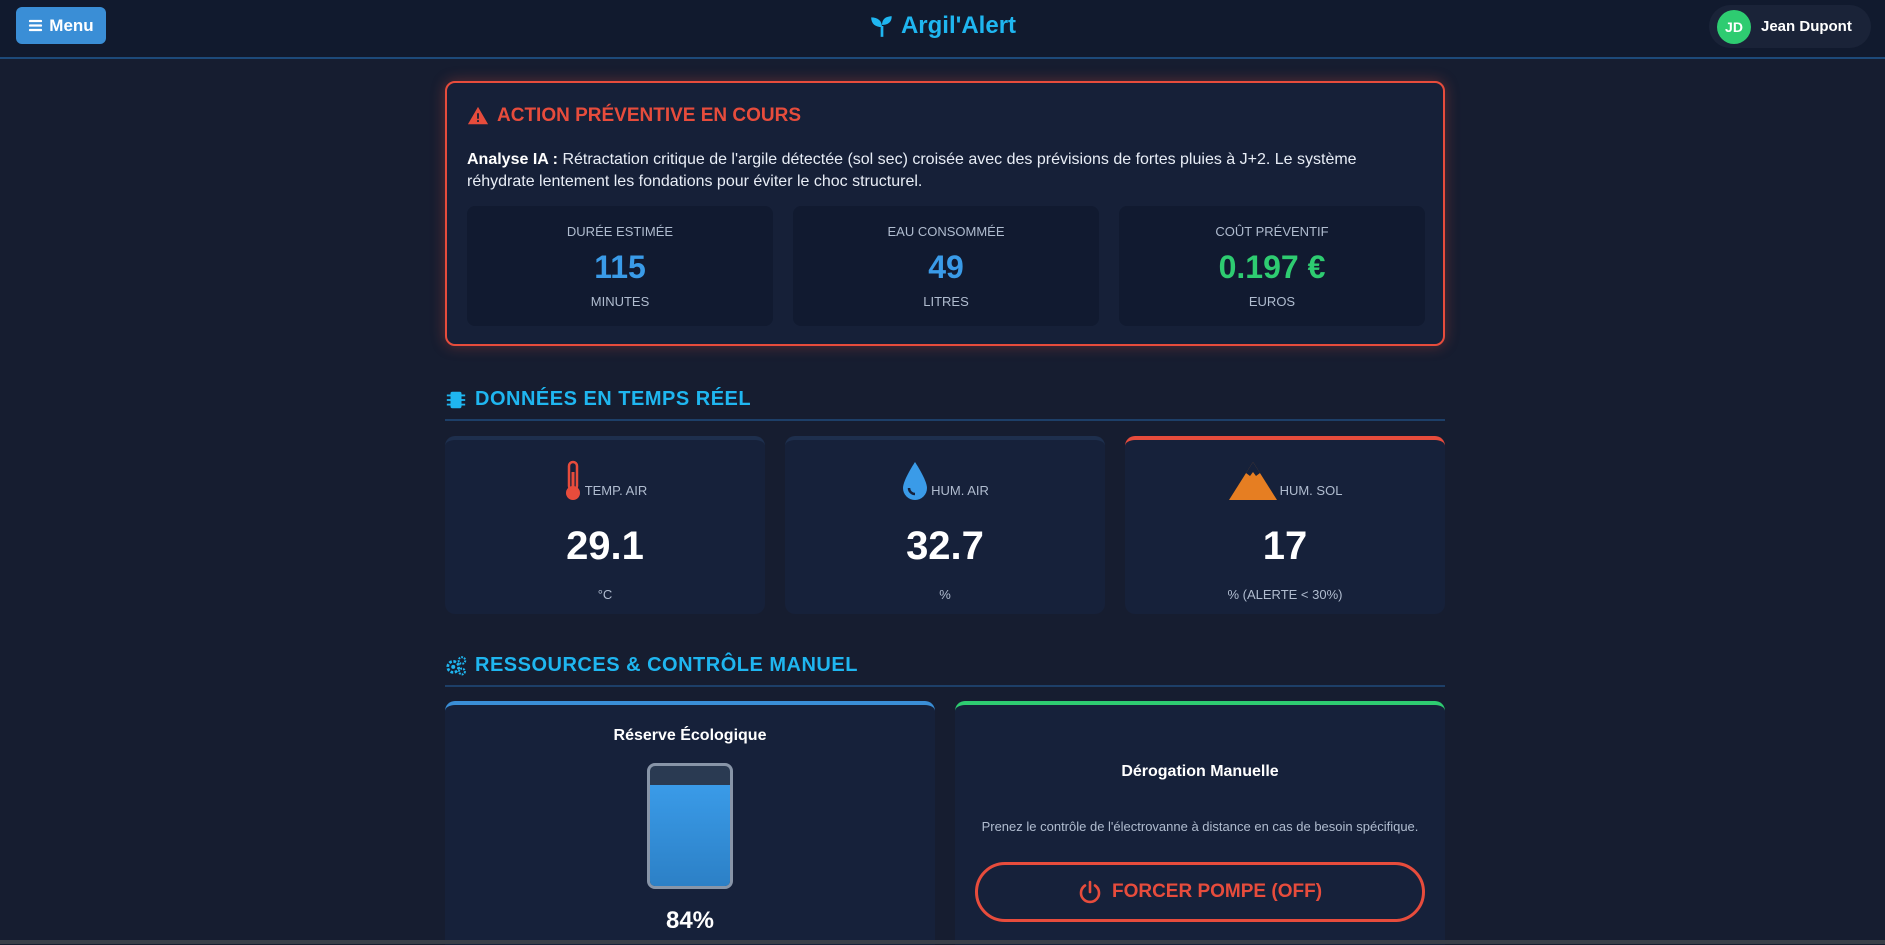  Describe the element at coordinates (71, 25) in the screenshot. I see `menu-label: Menu` at that location.